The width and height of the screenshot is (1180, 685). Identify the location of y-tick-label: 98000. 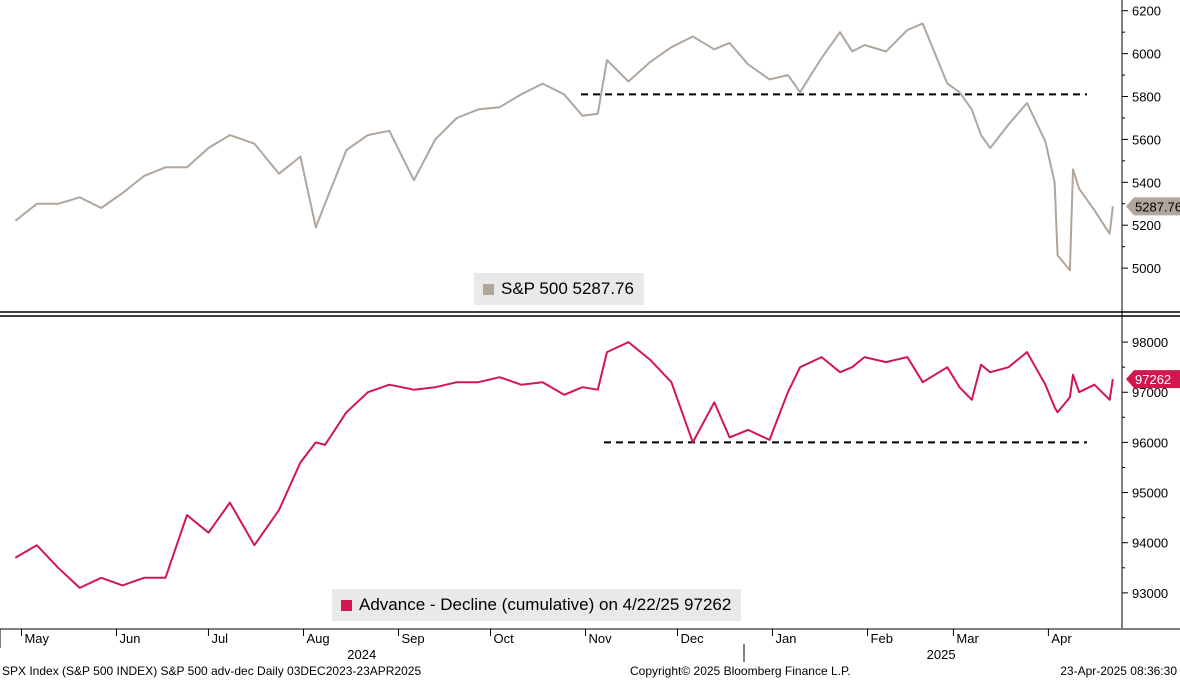
(1150, 342).